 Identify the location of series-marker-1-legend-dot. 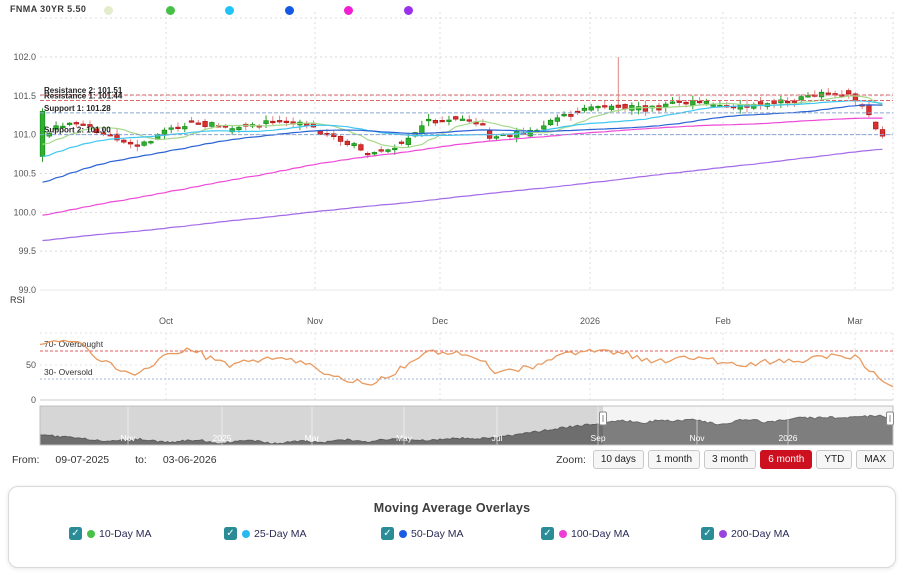
(108, 10).